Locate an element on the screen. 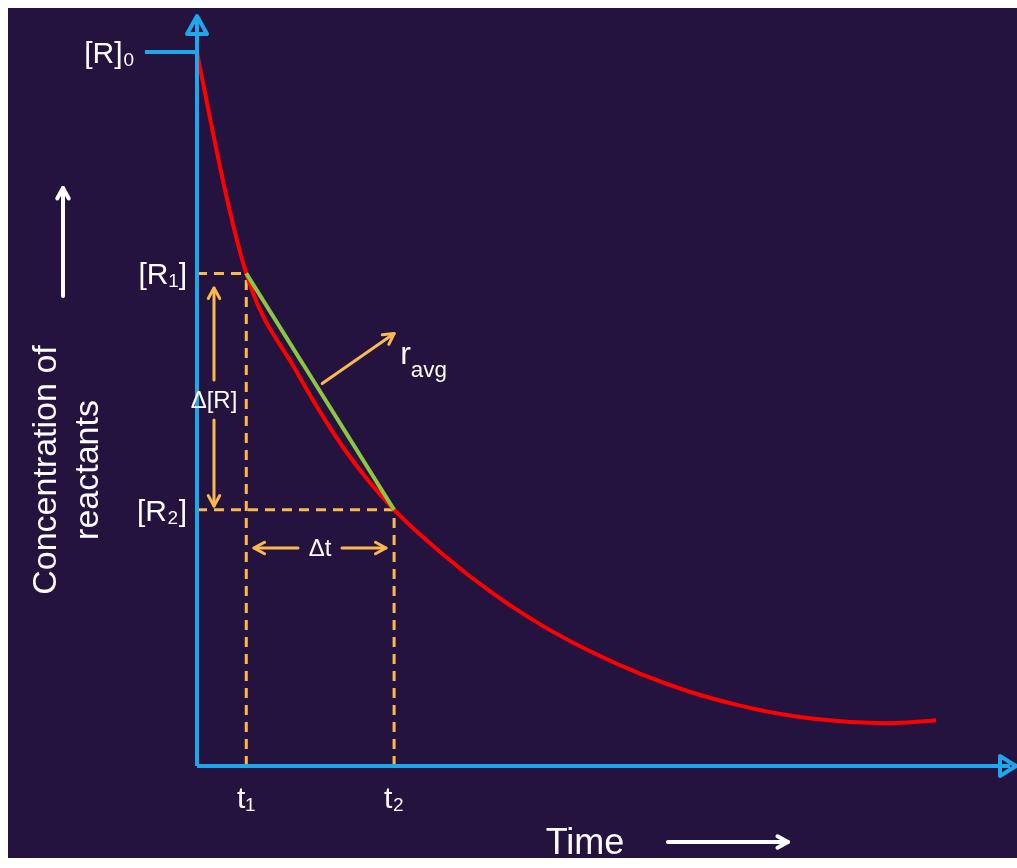 The width and height of the screenshot is (1017, 868). ref-line-label: [R]₀ is located at coordinates (109, 53).